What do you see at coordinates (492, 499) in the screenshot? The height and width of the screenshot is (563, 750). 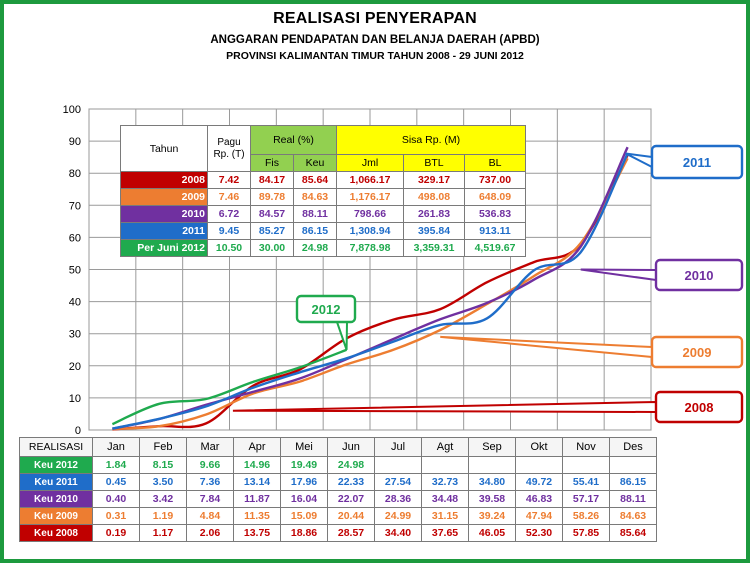 I see `value-cell: 39.58` at bounding box center [492, 499].